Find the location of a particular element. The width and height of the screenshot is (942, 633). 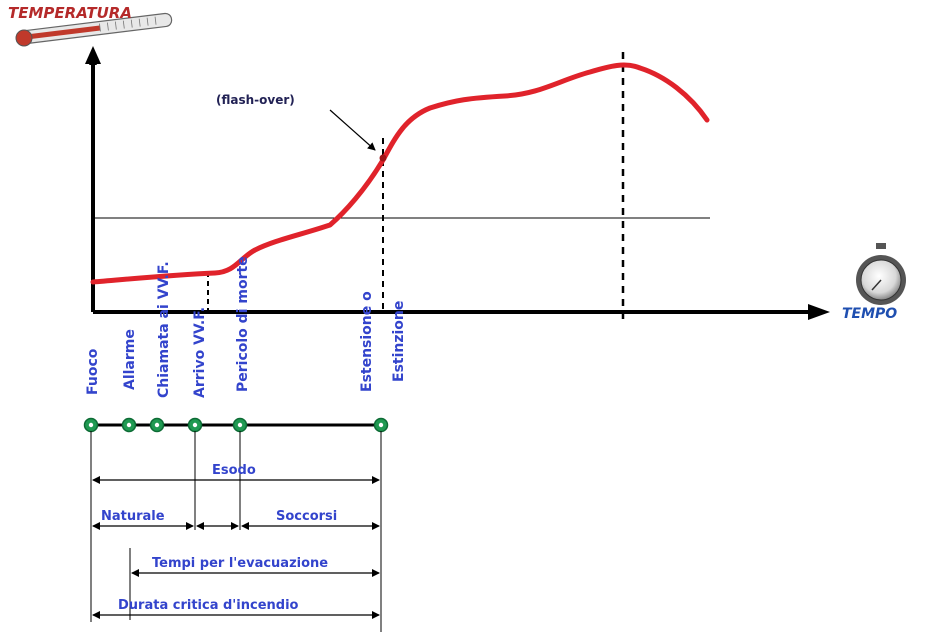

event-label-allarme: Allarme is located at coordinates (130, 359).